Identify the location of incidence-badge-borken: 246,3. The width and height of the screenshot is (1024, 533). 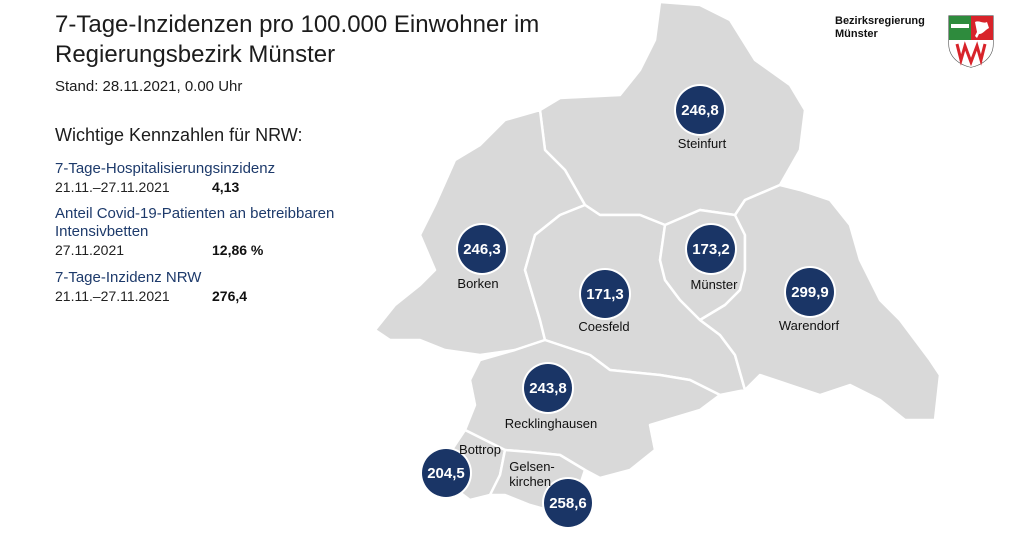
(482, 249).